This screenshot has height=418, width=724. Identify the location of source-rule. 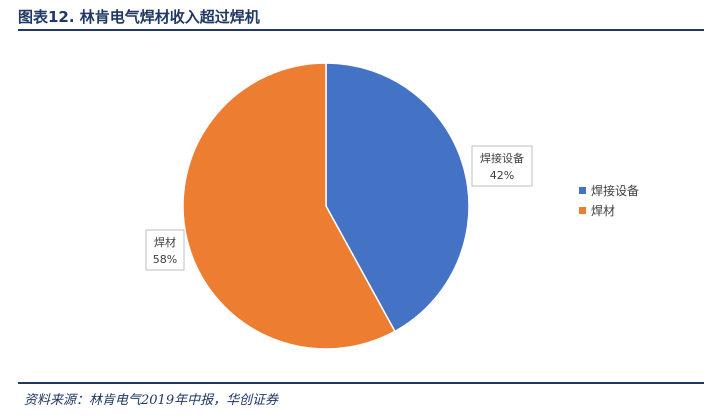
(361, 383).